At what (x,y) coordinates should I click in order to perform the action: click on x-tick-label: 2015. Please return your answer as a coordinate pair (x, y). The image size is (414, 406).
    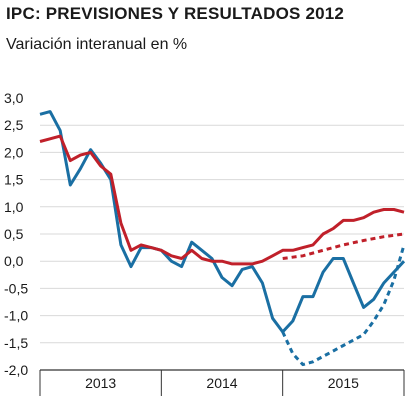
    Looking at the image, I should click on (343, 383).